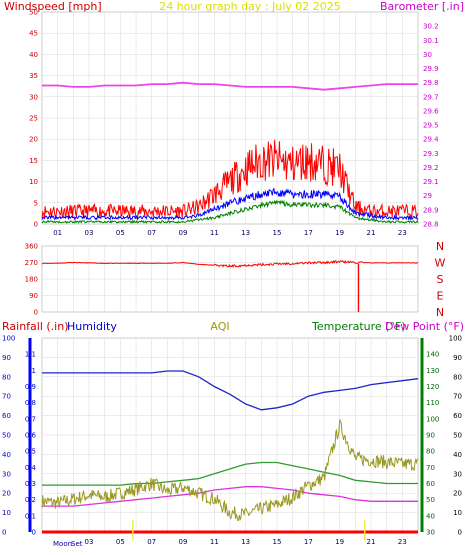 The width and height of the screenshot is (466, 555). I want to click on temperature-tick-label: 70, so click(430, 468).